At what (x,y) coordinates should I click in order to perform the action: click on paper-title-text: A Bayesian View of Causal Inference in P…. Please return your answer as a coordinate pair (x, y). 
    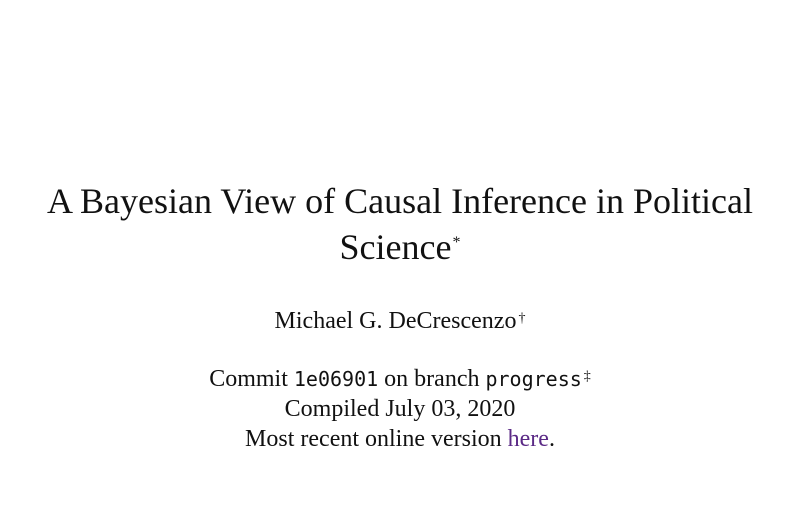
    Looking at the image, I should click on (400, 224).